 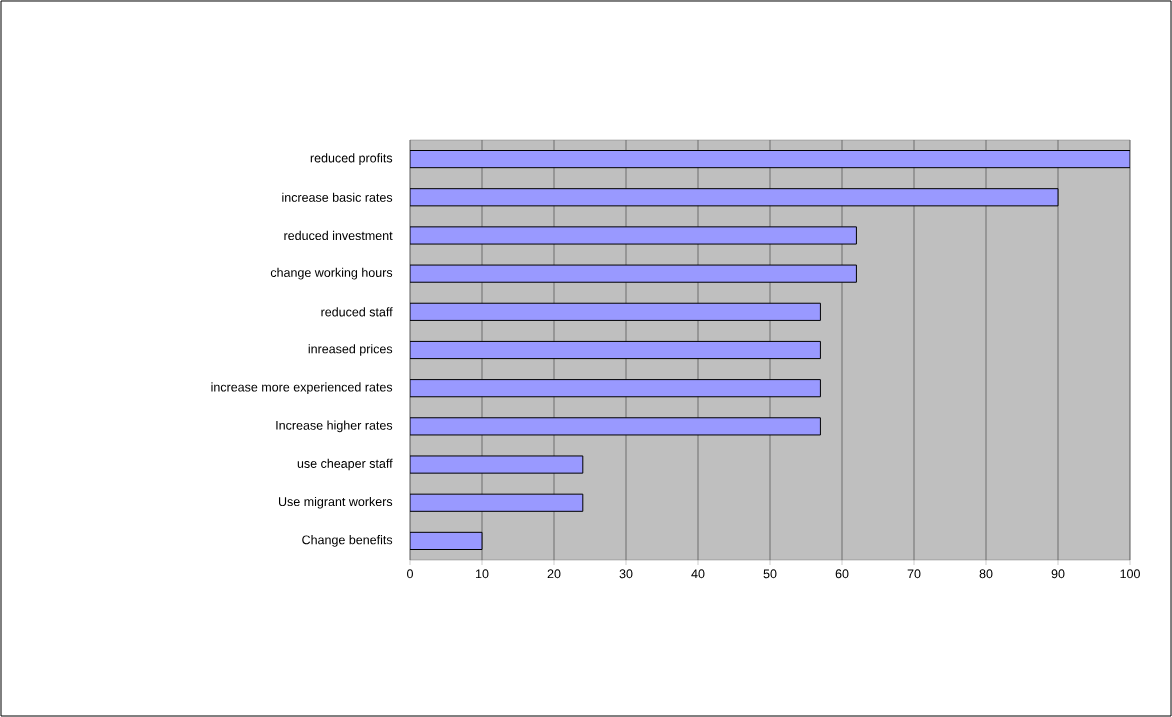 What do you see at coordinates (357, 312) in the screenshot?
I see `y-tick-label: reduced staff` at bounding box center [357, 312].